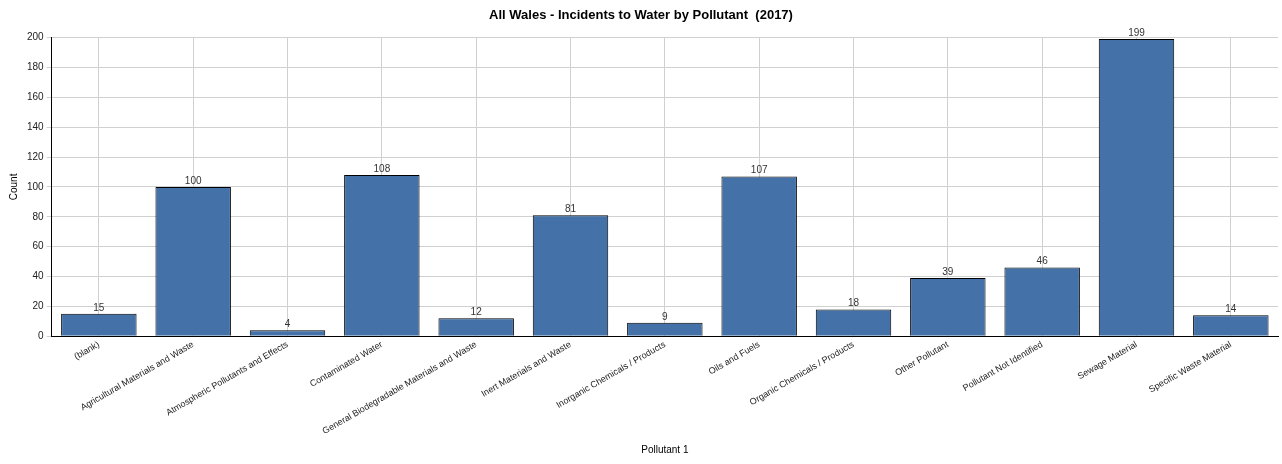  What do you see at coordinates (36, 156) in the screenshot?
I see `y-tick-label: 120` at bounding box center [36, 156].